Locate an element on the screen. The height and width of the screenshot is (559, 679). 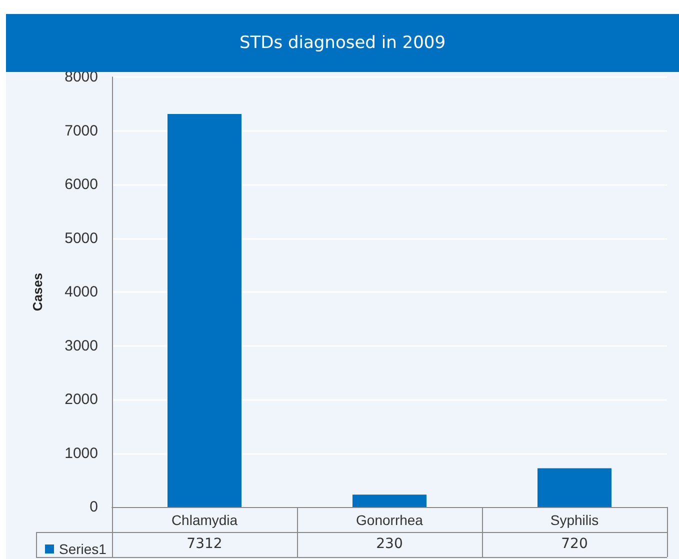
x-tick-label: Chlamydia is located at coordinates (204, 520).